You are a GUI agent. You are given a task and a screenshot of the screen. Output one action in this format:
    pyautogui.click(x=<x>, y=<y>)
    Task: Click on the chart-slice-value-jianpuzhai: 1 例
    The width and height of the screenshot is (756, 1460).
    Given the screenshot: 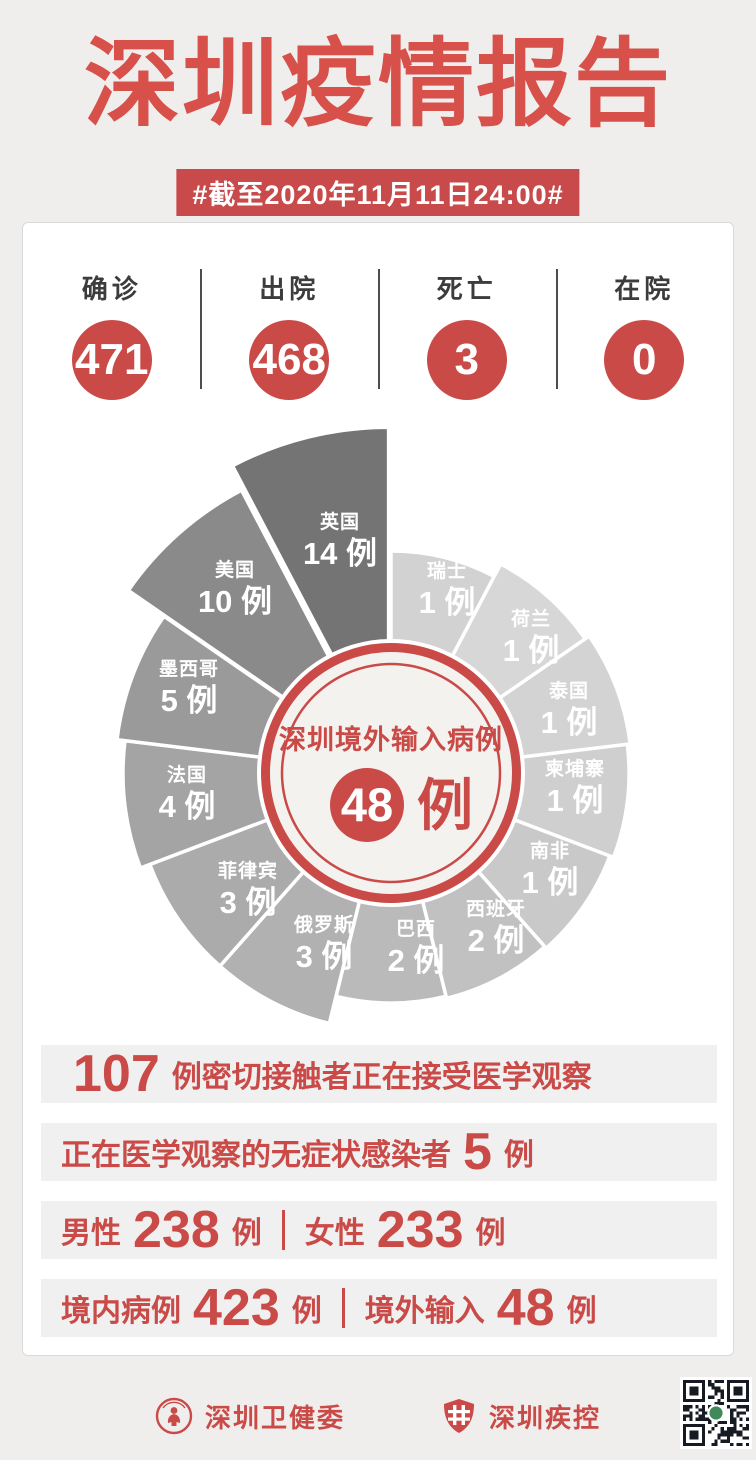 What is the action you would take?
    pyautogui.click(x=575, y=800)
    